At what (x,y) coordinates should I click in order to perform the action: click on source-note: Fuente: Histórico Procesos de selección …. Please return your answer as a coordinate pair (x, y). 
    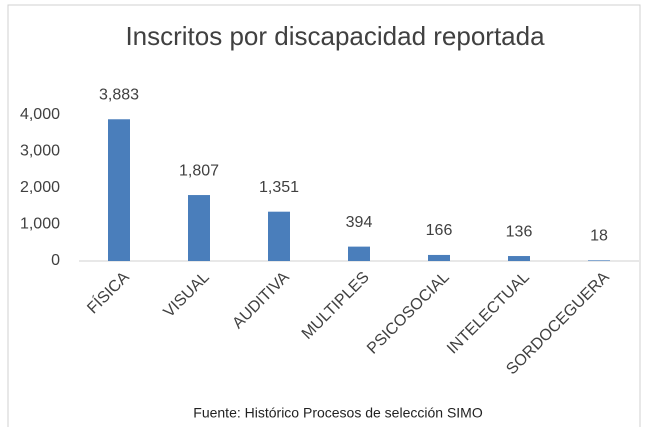
    Looking at the image, I should click on (338, 413).